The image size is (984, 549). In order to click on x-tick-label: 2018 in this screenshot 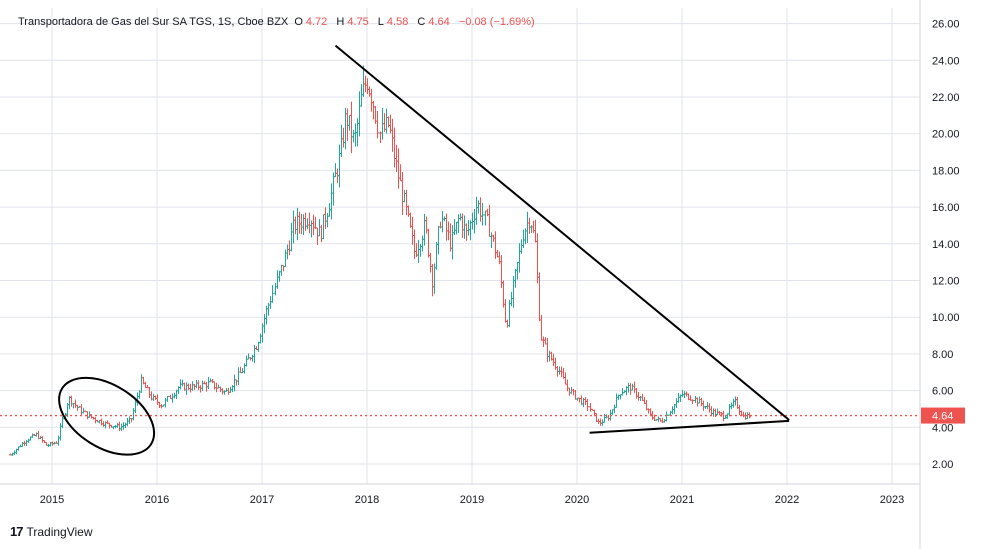, I will do `click(367, 500)`.